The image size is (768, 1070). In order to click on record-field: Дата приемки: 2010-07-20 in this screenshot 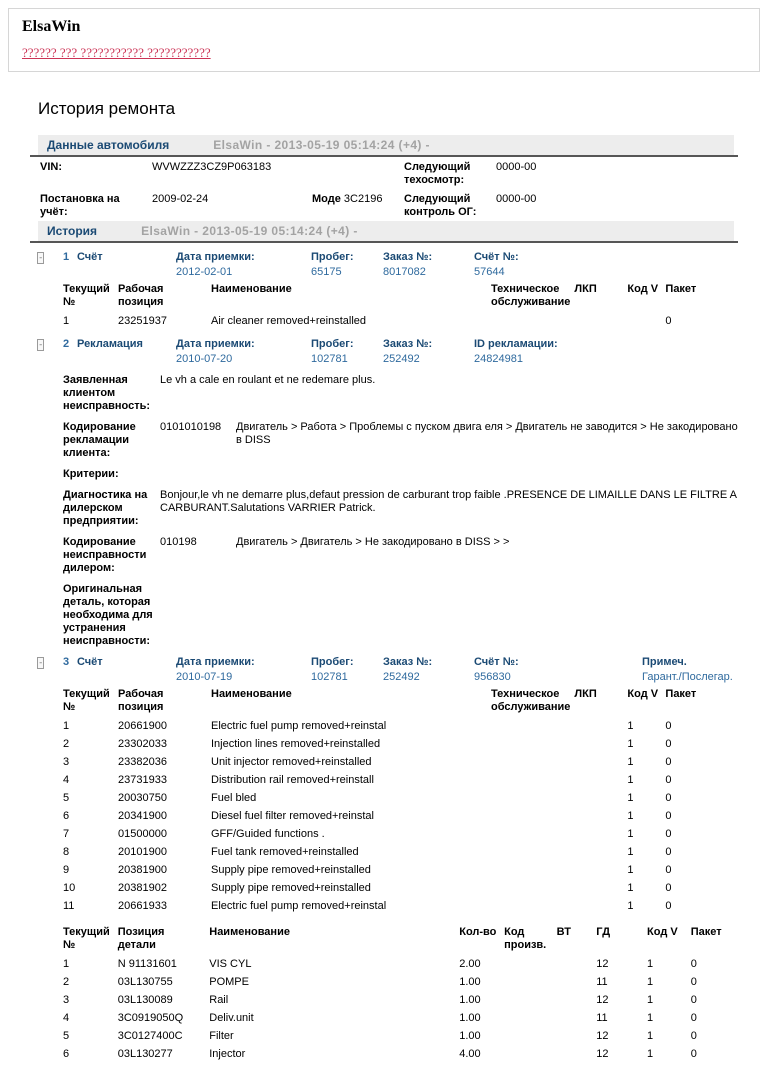, I will do `click(243, 352)`.